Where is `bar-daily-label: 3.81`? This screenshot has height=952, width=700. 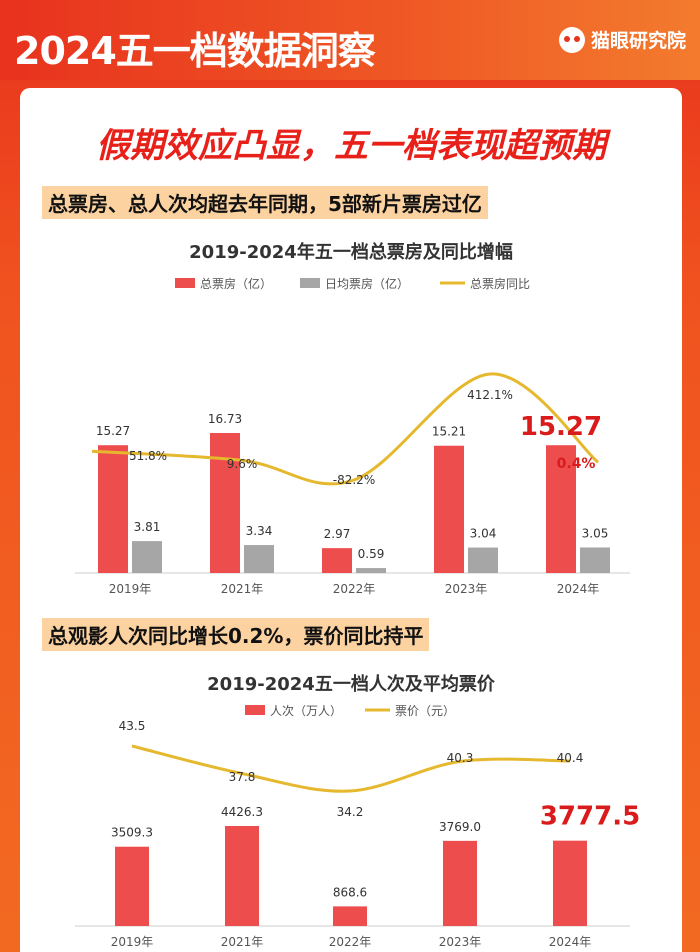
bar-daily-label: 3.81 is located at coordinates (147, 527).